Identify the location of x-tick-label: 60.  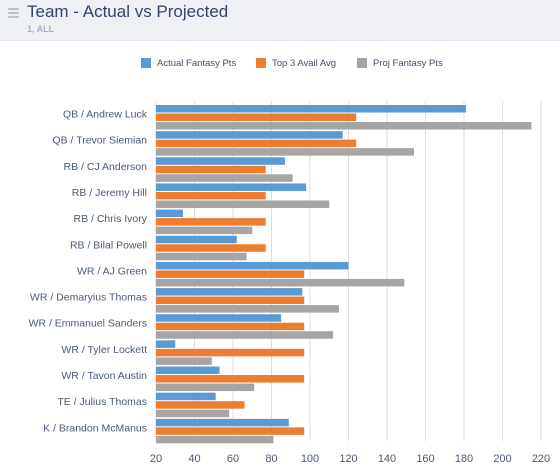
(233, 459).